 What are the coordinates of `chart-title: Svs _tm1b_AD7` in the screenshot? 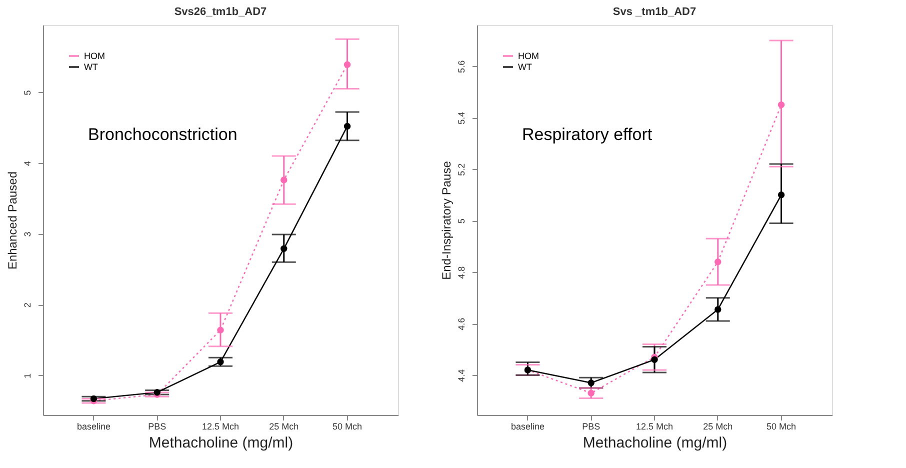 It's located at (654, 12).